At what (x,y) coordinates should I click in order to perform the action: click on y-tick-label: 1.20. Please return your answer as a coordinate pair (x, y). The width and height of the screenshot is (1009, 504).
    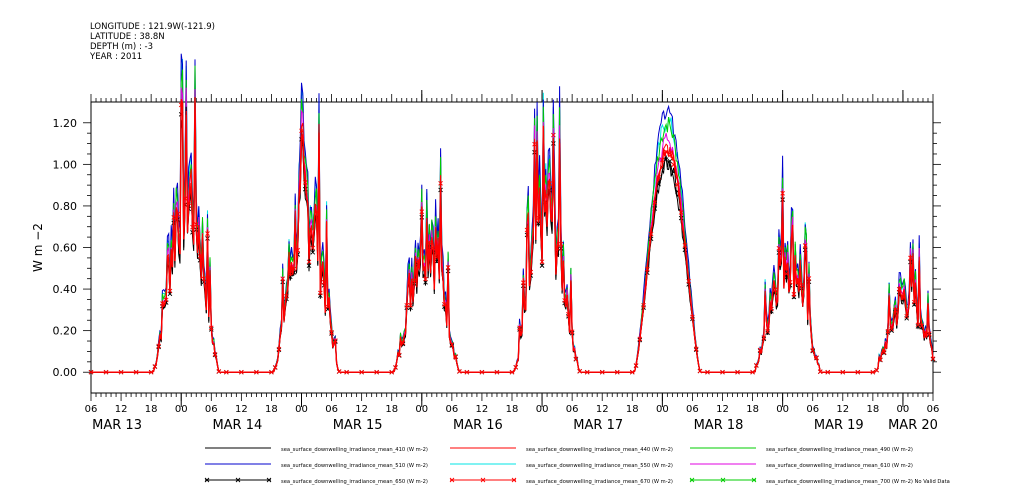
    Looking at the image, I should click on (65, 123).